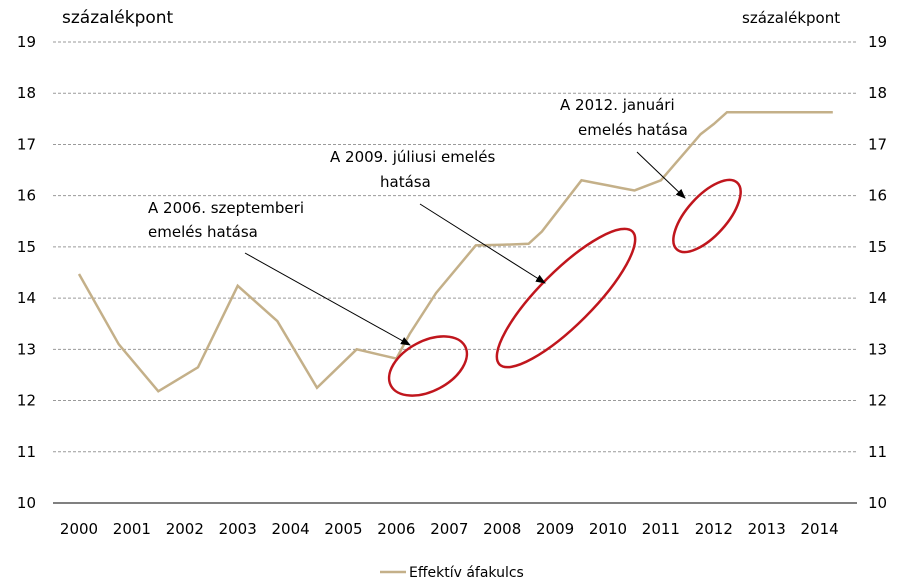  What do you see at coordinates (877, 247) in the screenshot?
I see `y-tick-label-right: 15` at bounding box center [877, 247].